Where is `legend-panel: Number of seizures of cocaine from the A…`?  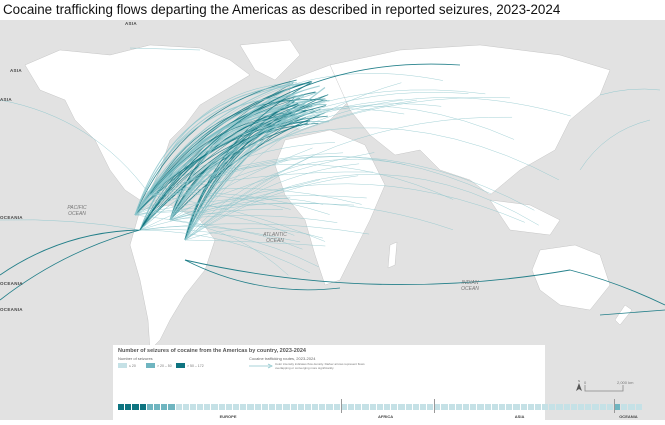
legend-panel: Number of seizures of cocaine from the A… is located at coordinates (377, 382).